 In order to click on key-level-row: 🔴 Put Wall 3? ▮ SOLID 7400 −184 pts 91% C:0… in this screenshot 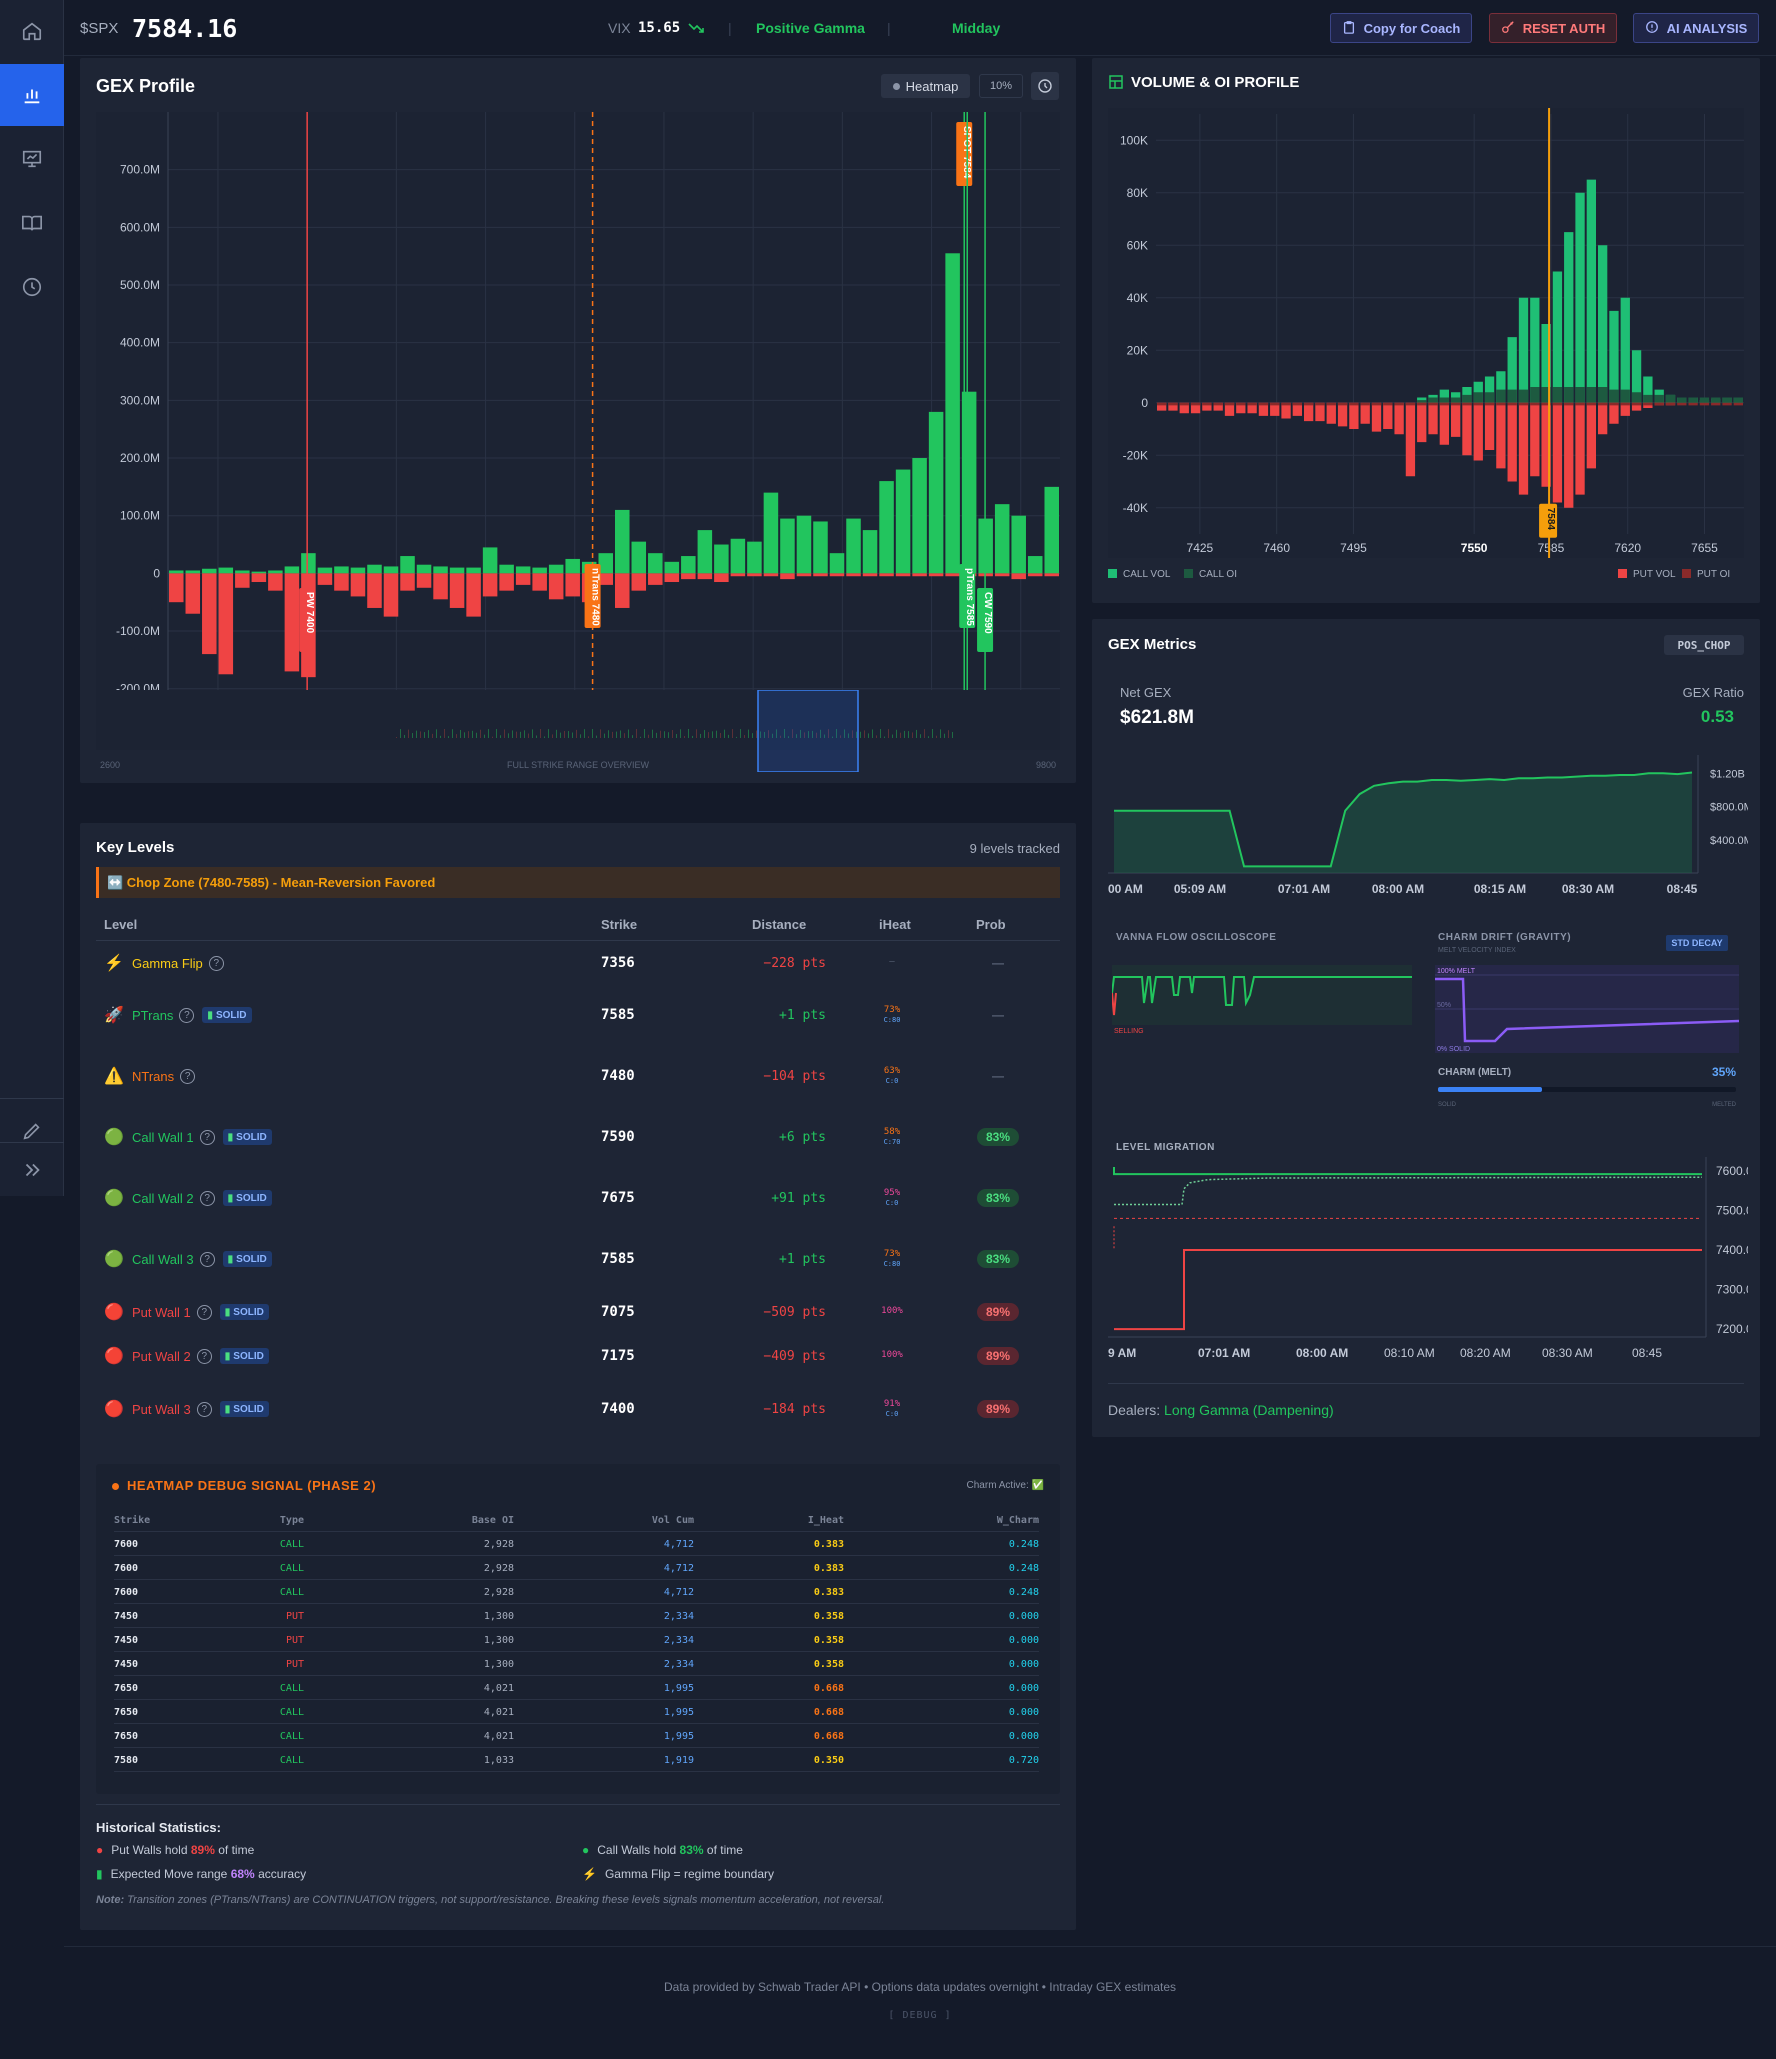, I will do `click(576, 1409)`.